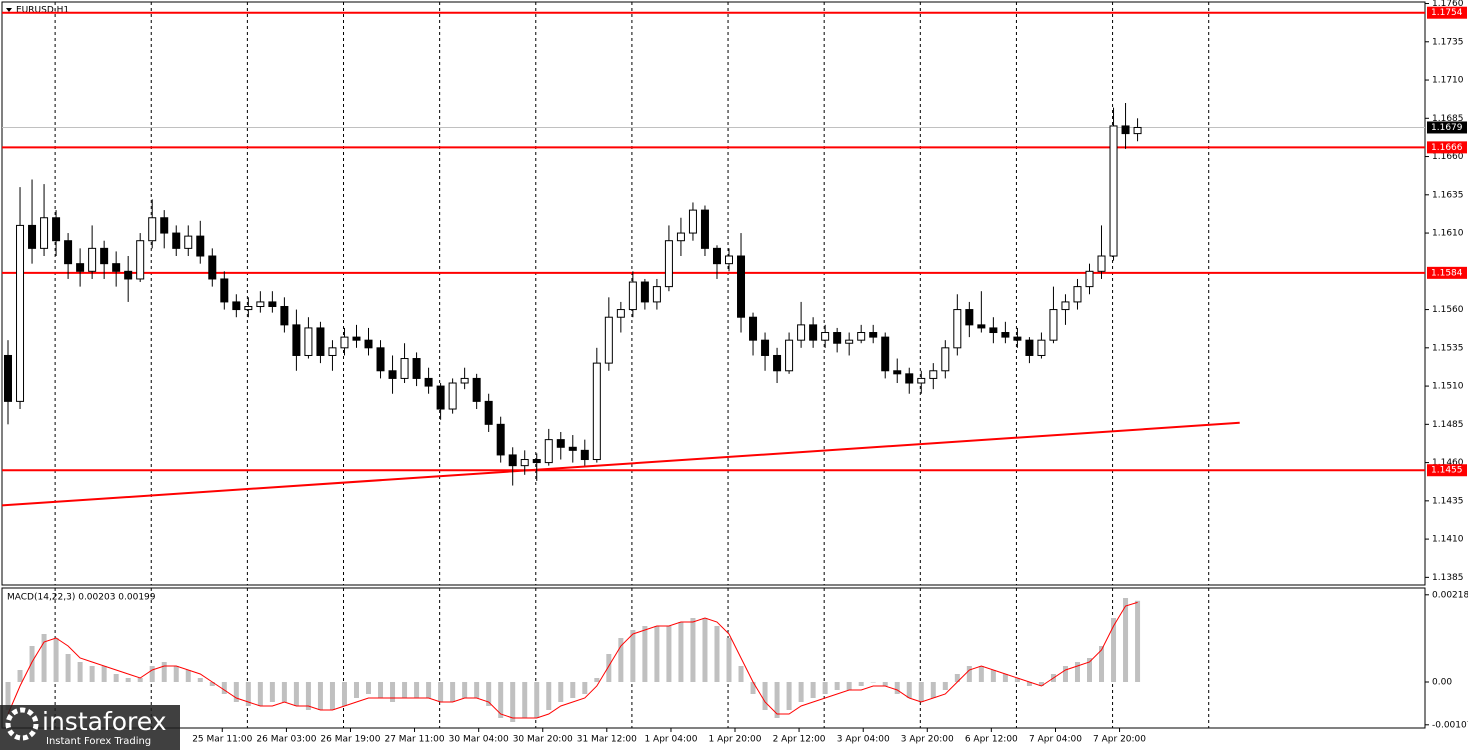 The width and height of the screenshot is (1468, 750). Describe the element at coordinates (1448, 348) in the screenshot. I see `y-tick-label: 1.1535` at that location.